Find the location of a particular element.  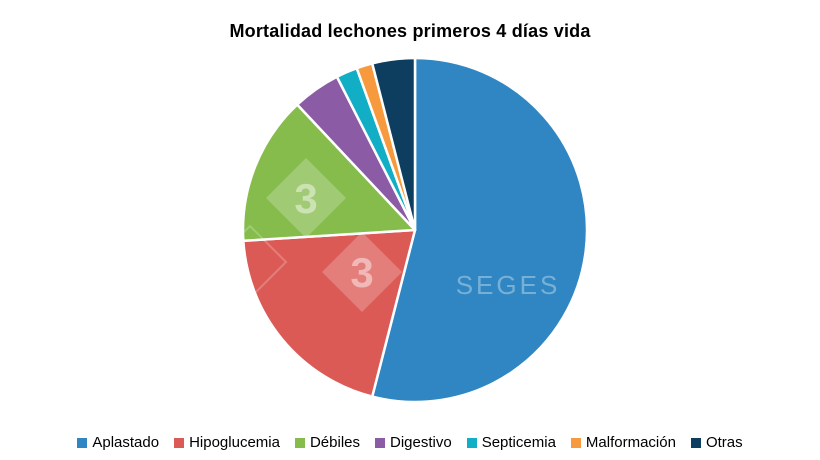

legend-item-septicemia: Septicemia is located at coordinates (511, 442).